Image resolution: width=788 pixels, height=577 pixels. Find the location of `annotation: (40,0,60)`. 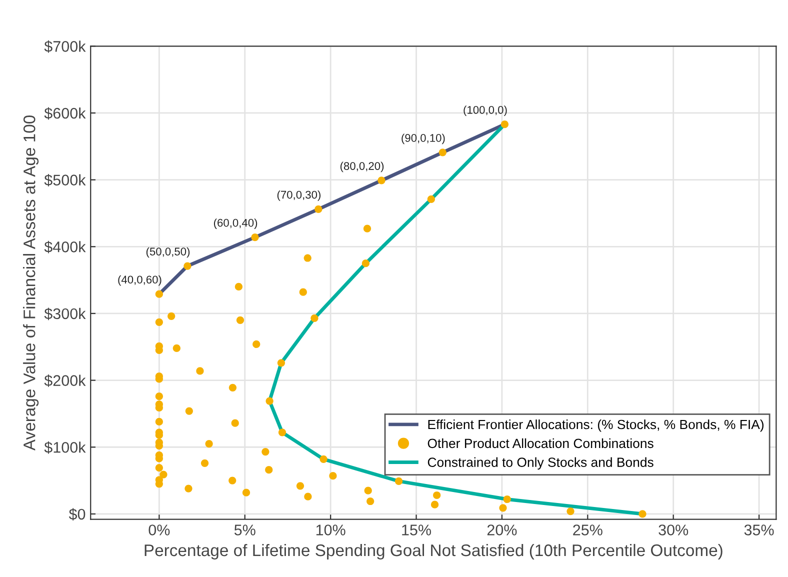

annotation: (40,0,60) is located at coordinates (140, 280).